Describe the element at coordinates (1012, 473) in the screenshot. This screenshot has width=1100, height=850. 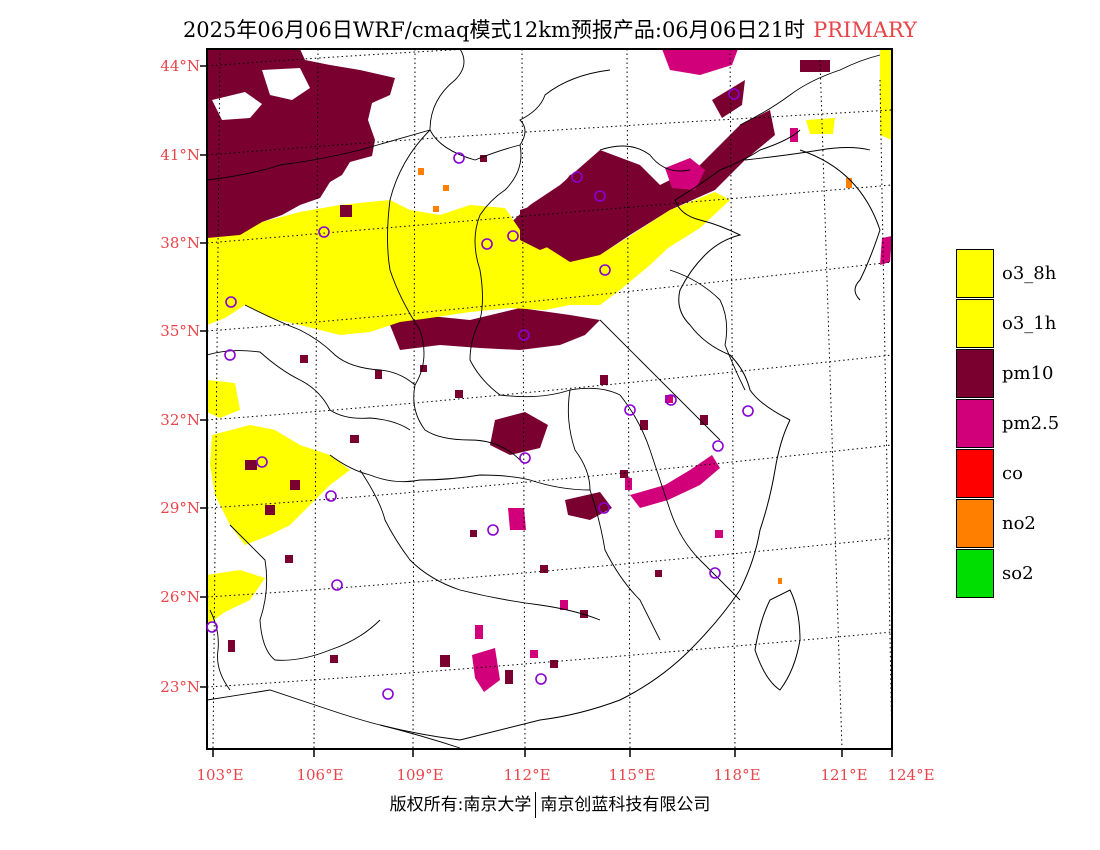
I see `legend-label: co` at that location.